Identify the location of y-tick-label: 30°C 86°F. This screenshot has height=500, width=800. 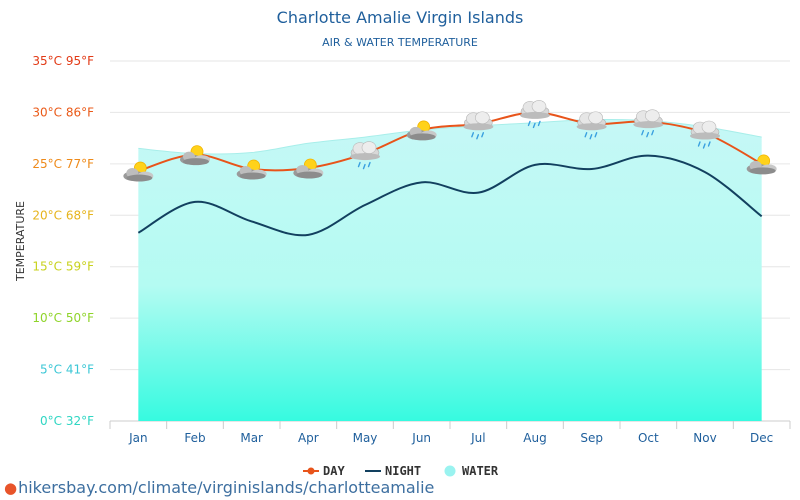
(63, 112).